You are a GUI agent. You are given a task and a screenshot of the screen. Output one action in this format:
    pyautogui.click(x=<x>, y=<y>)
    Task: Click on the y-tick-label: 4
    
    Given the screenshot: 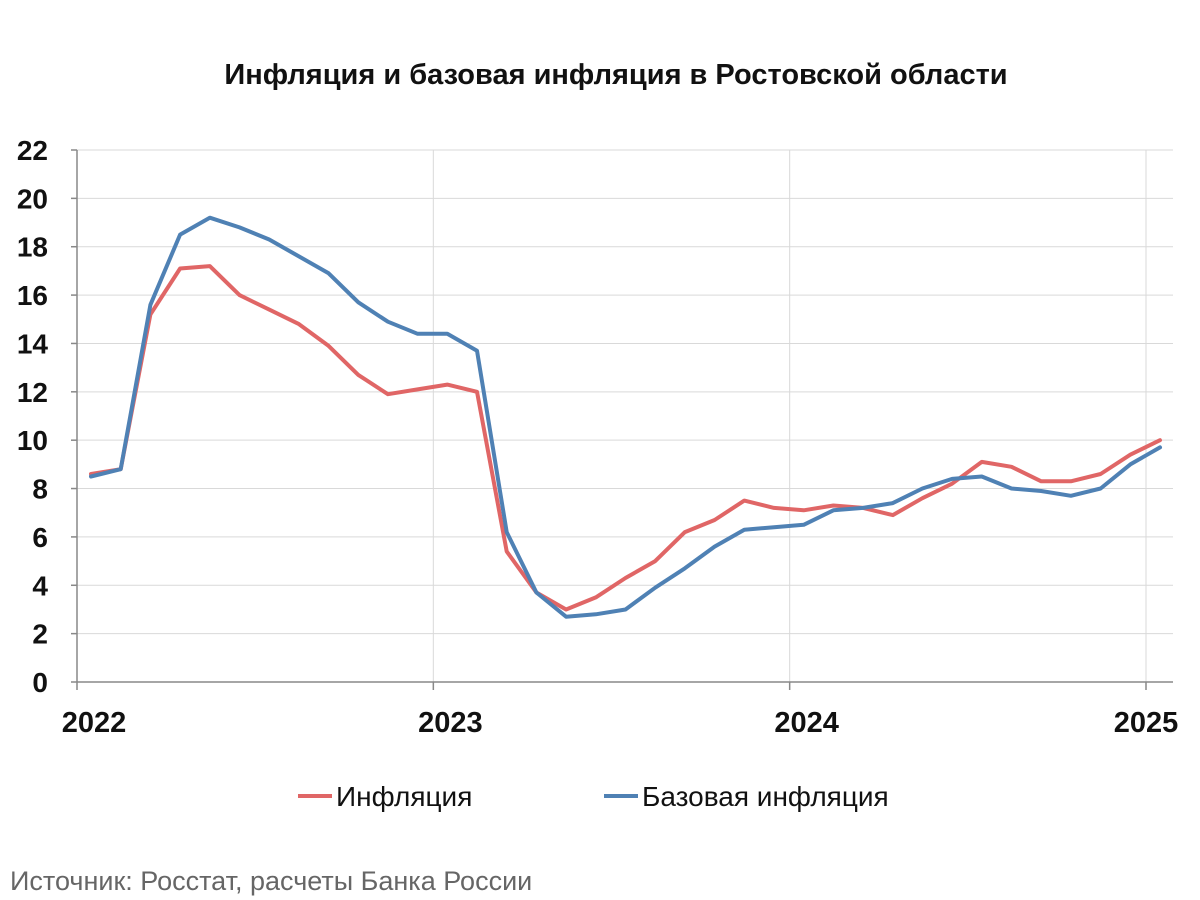 What is the action you would take?
    pyautogui.click(x=40, y=585)
    